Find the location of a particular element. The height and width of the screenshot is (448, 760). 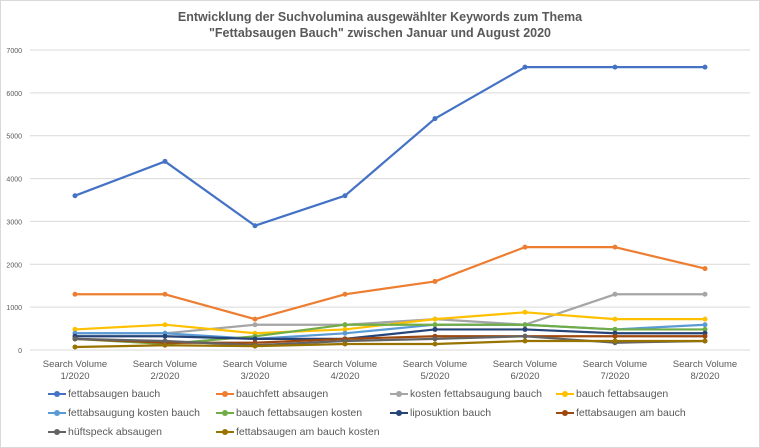

legend-item: bauch fettabsaugen kosten is located at coordinates (289, 413).